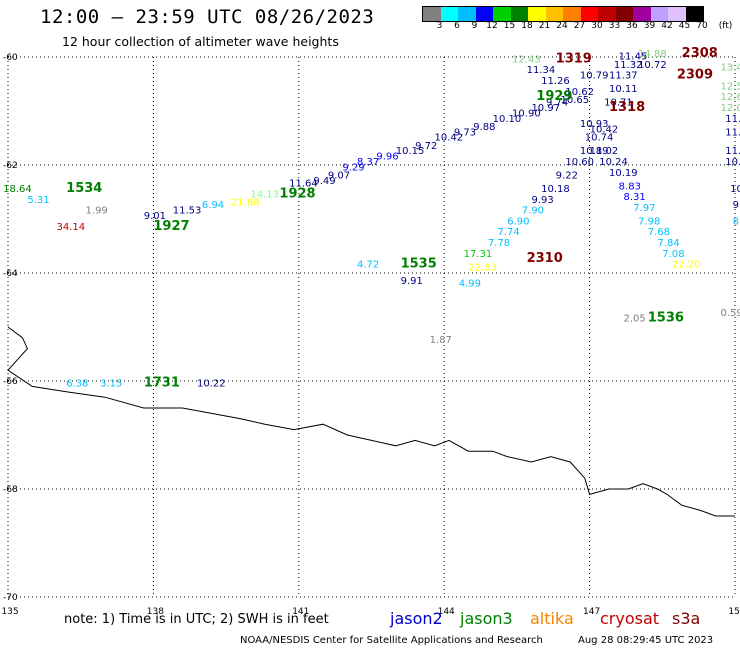 This screenshot has width=740, height=650. Describe the element at coordinates (623, 76) in the screenshot. I see `wave-height-value: 11.37` at that location.